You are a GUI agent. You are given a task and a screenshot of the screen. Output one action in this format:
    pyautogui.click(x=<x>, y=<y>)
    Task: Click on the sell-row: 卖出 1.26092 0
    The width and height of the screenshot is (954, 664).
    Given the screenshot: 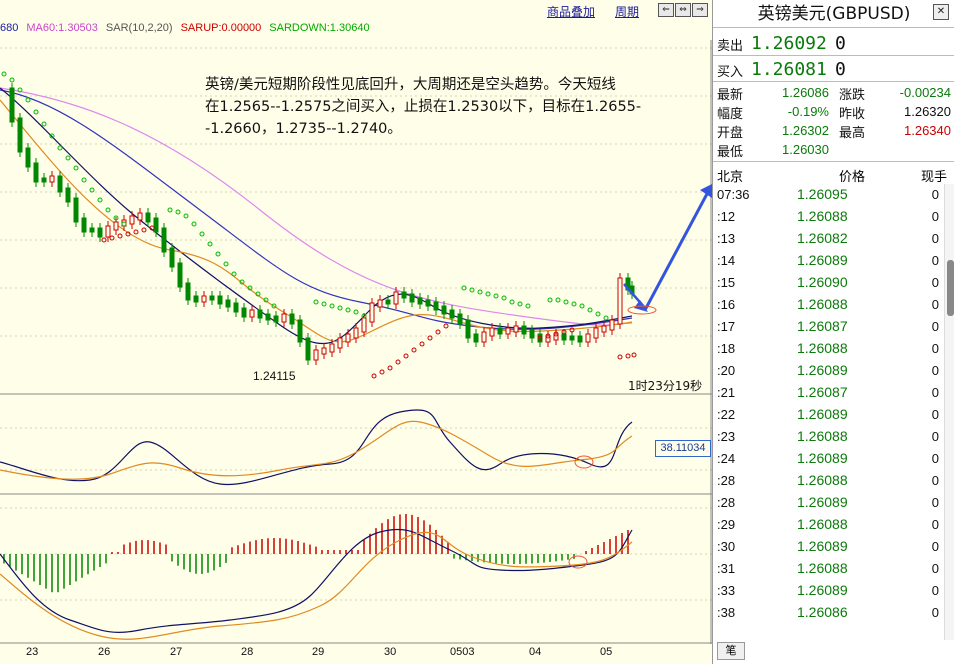 What is the action you would take?
    pyautogui.click(x=833, y=43)
    